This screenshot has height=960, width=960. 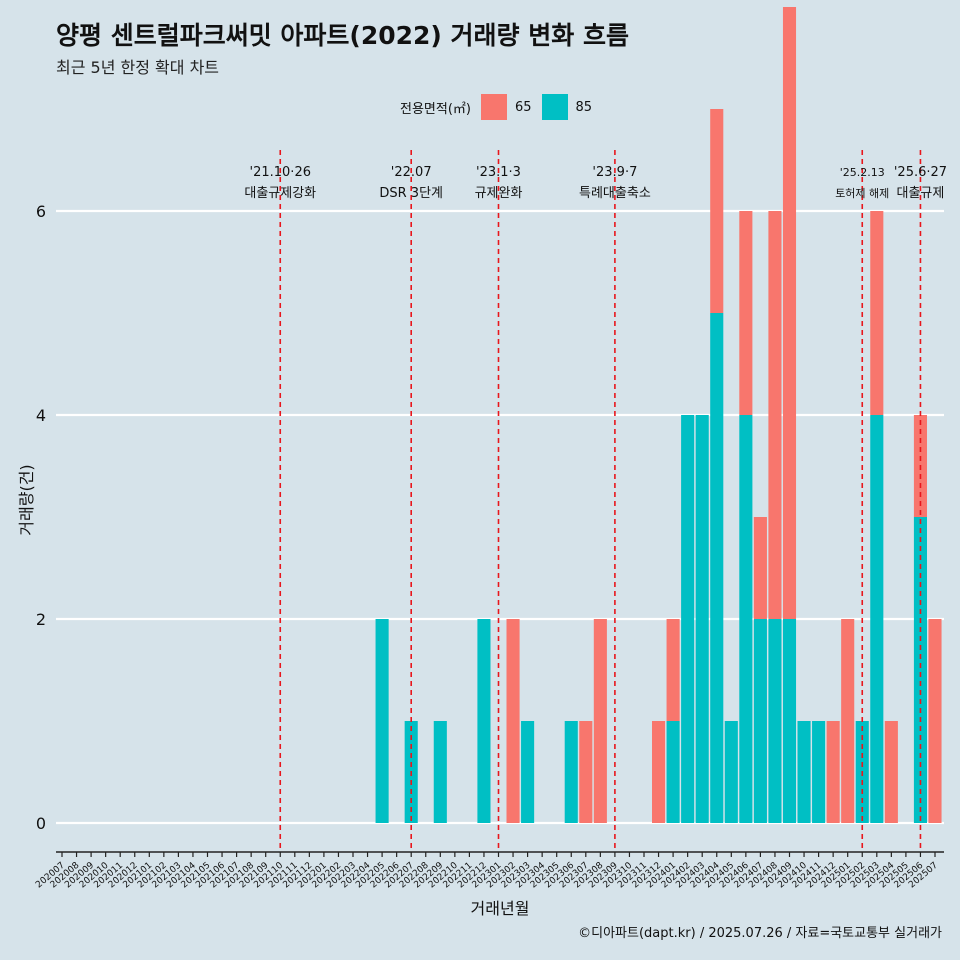 What do you see at coordinates (584, 107) in the screenshot?
I see `legend-label-85: 85` at bounding box center [584, 107].